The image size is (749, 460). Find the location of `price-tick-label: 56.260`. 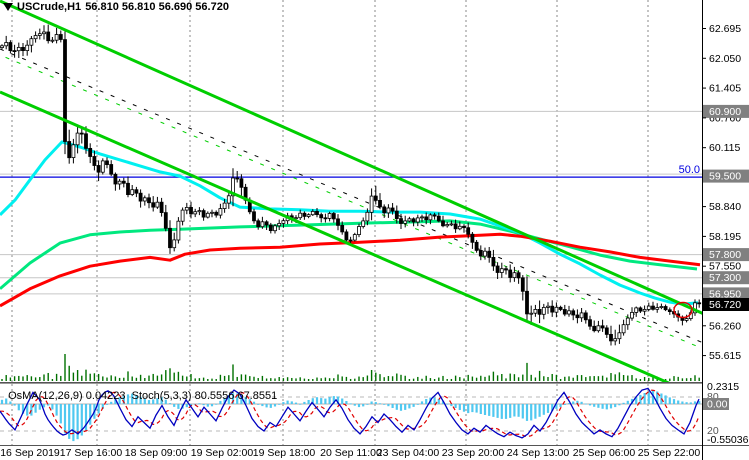

price-tick-label: 56.260 is located at coordinates (725, 326).